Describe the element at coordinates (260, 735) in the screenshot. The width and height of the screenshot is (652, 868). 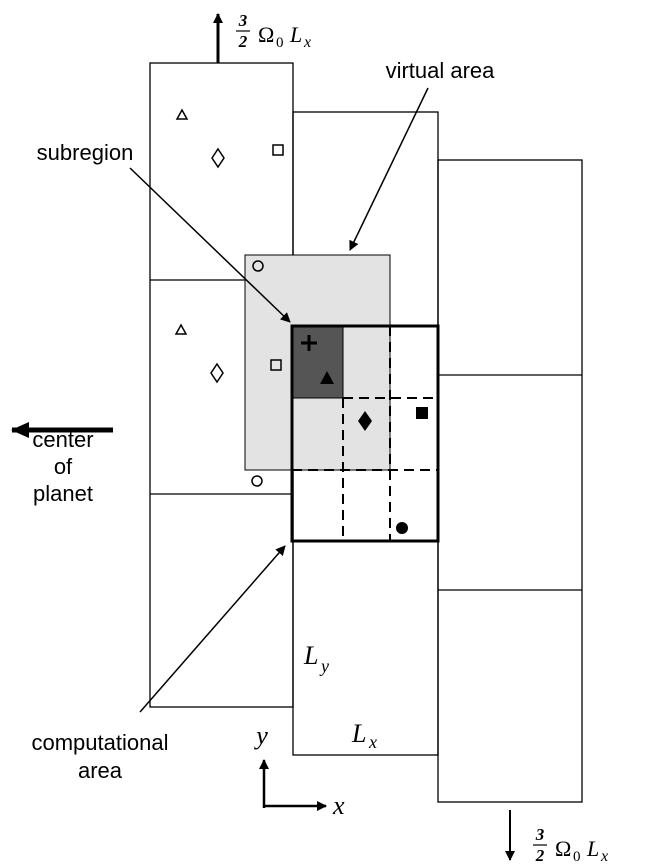
I see `y-axis-label: y` at that location.